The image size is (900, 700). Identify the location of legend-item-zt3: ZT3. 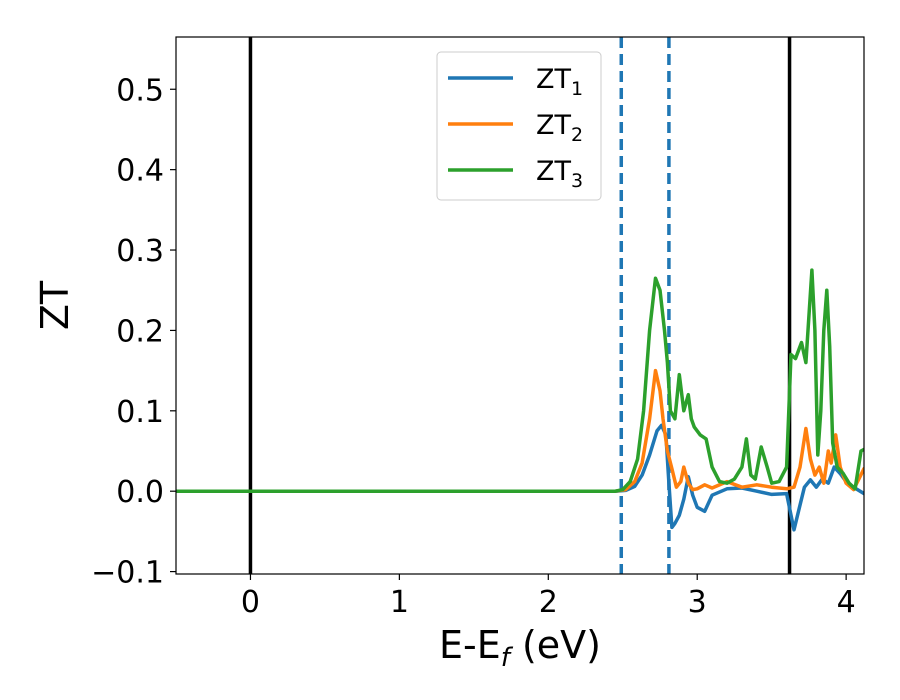
(515, 174).